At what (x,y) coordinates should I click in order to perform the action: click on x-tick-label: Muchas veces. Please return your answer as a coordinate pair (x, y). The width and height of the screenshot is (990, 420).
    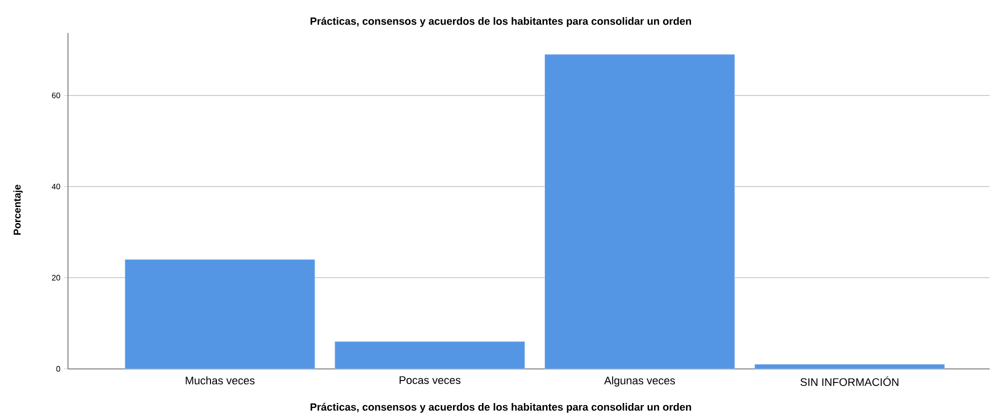
    Looking at the image, I should click on (220, 380).